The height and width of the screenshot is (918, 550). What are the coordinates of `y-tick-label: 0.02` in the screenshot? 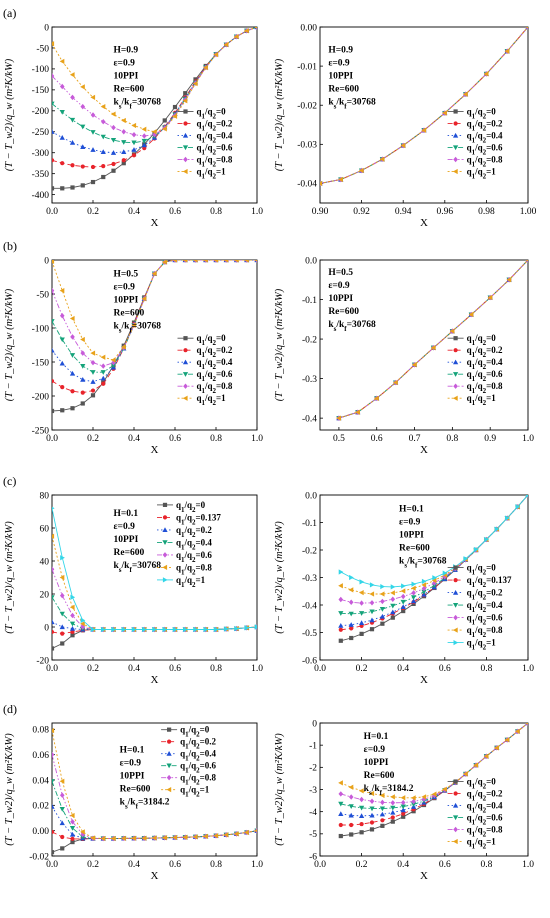 It's located at (40, 807).